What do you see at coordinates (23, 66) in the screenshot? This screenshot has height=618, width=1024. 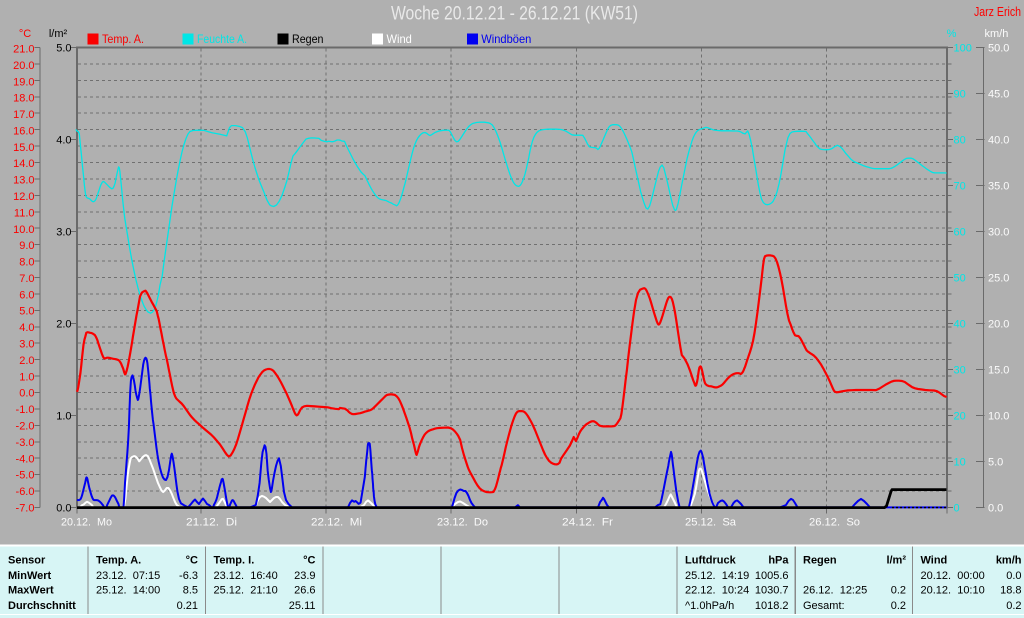 I see `svg-text: 20.0` at bounding box center [23, 66].